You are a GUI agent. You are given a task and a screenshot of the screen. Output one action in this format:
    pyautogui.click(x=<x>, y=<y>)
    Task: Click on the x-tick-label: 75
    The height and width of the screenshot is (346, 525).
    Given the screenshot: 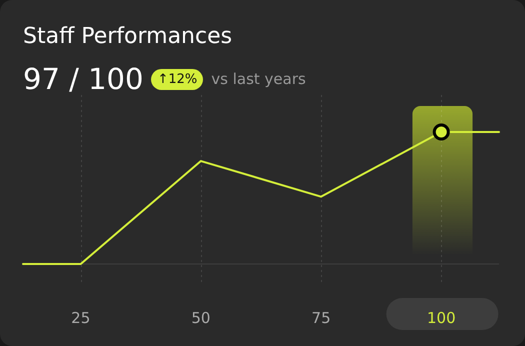 What is the action you would take?
    pyautogui.click(x=321, y=317)
    